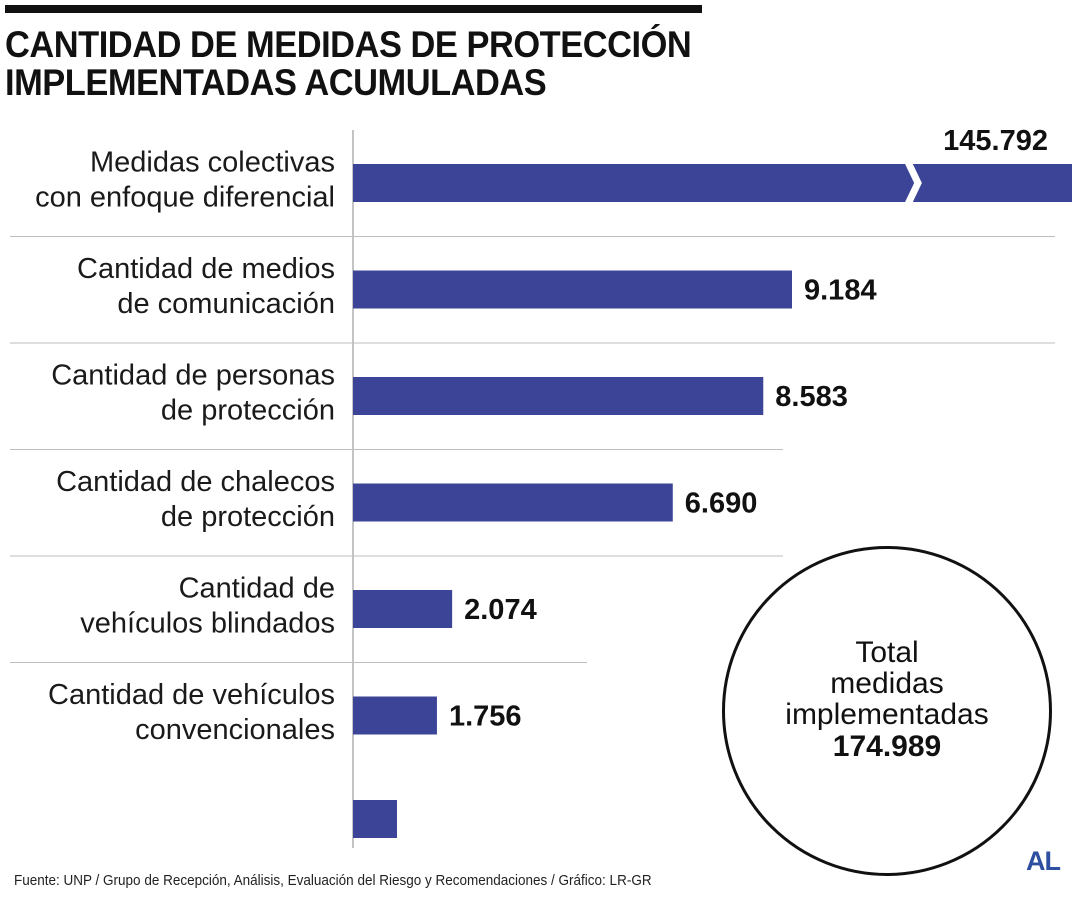 The height and width of the screenshot is (900, 1080). I want to click on category-label: vehículos blindados, so click(207, 624).